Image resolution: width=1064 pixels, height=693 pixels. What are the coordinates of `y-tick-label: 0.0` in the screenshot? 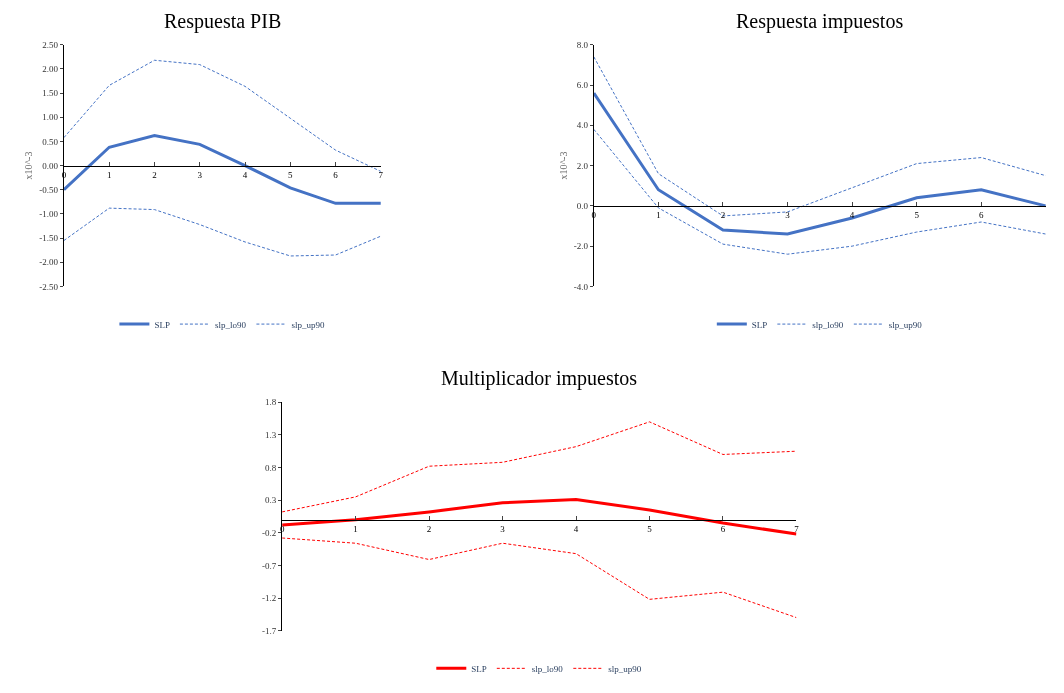 It's located at (582, 206).